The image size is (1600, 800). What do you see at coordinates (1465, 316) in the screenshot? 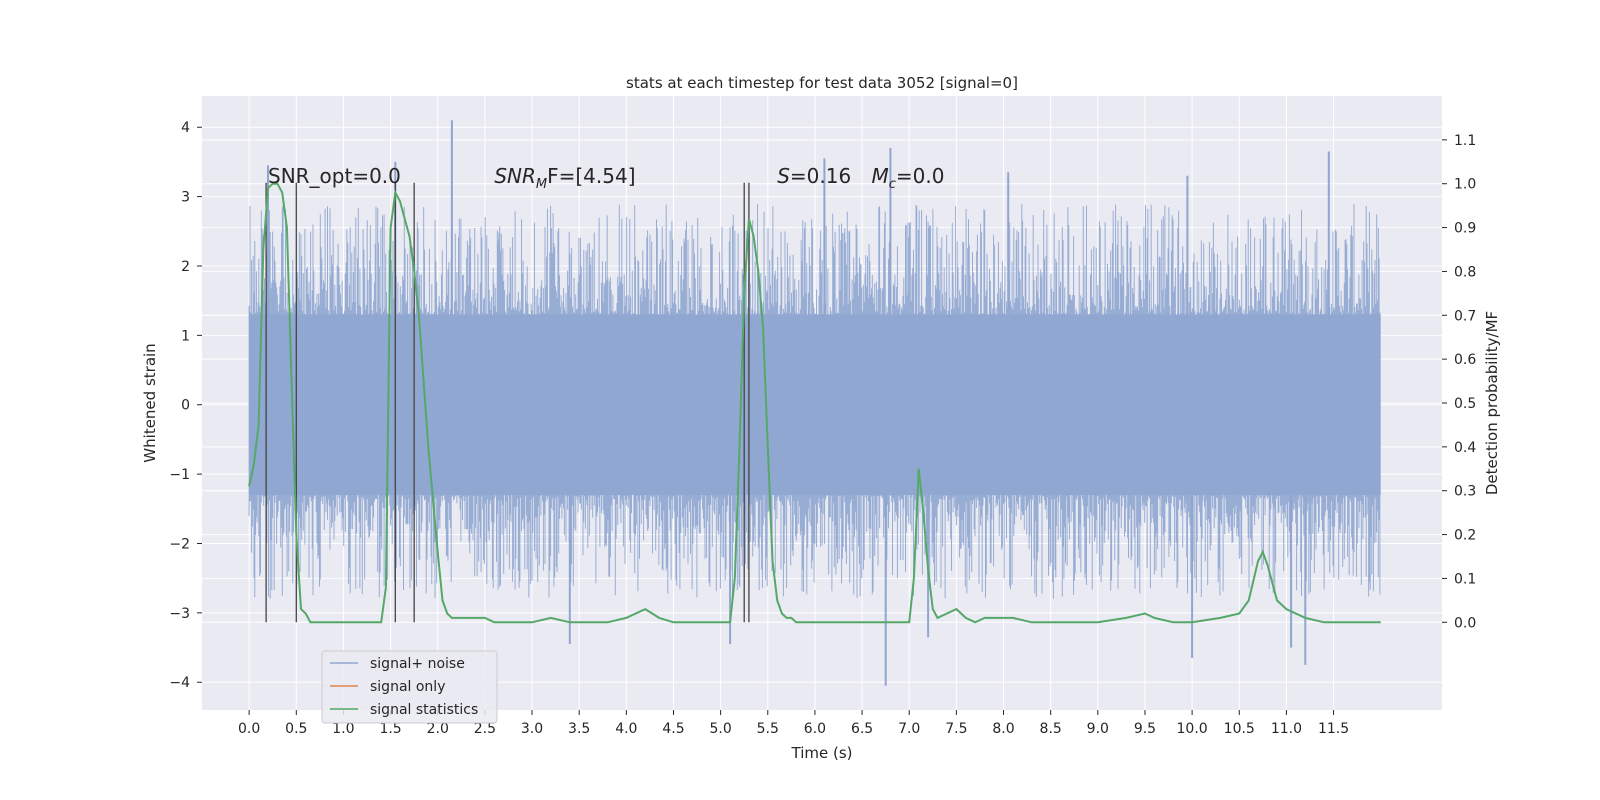
I see `y-right-tick-label: 0.7` at bounding box center [1465, 316].